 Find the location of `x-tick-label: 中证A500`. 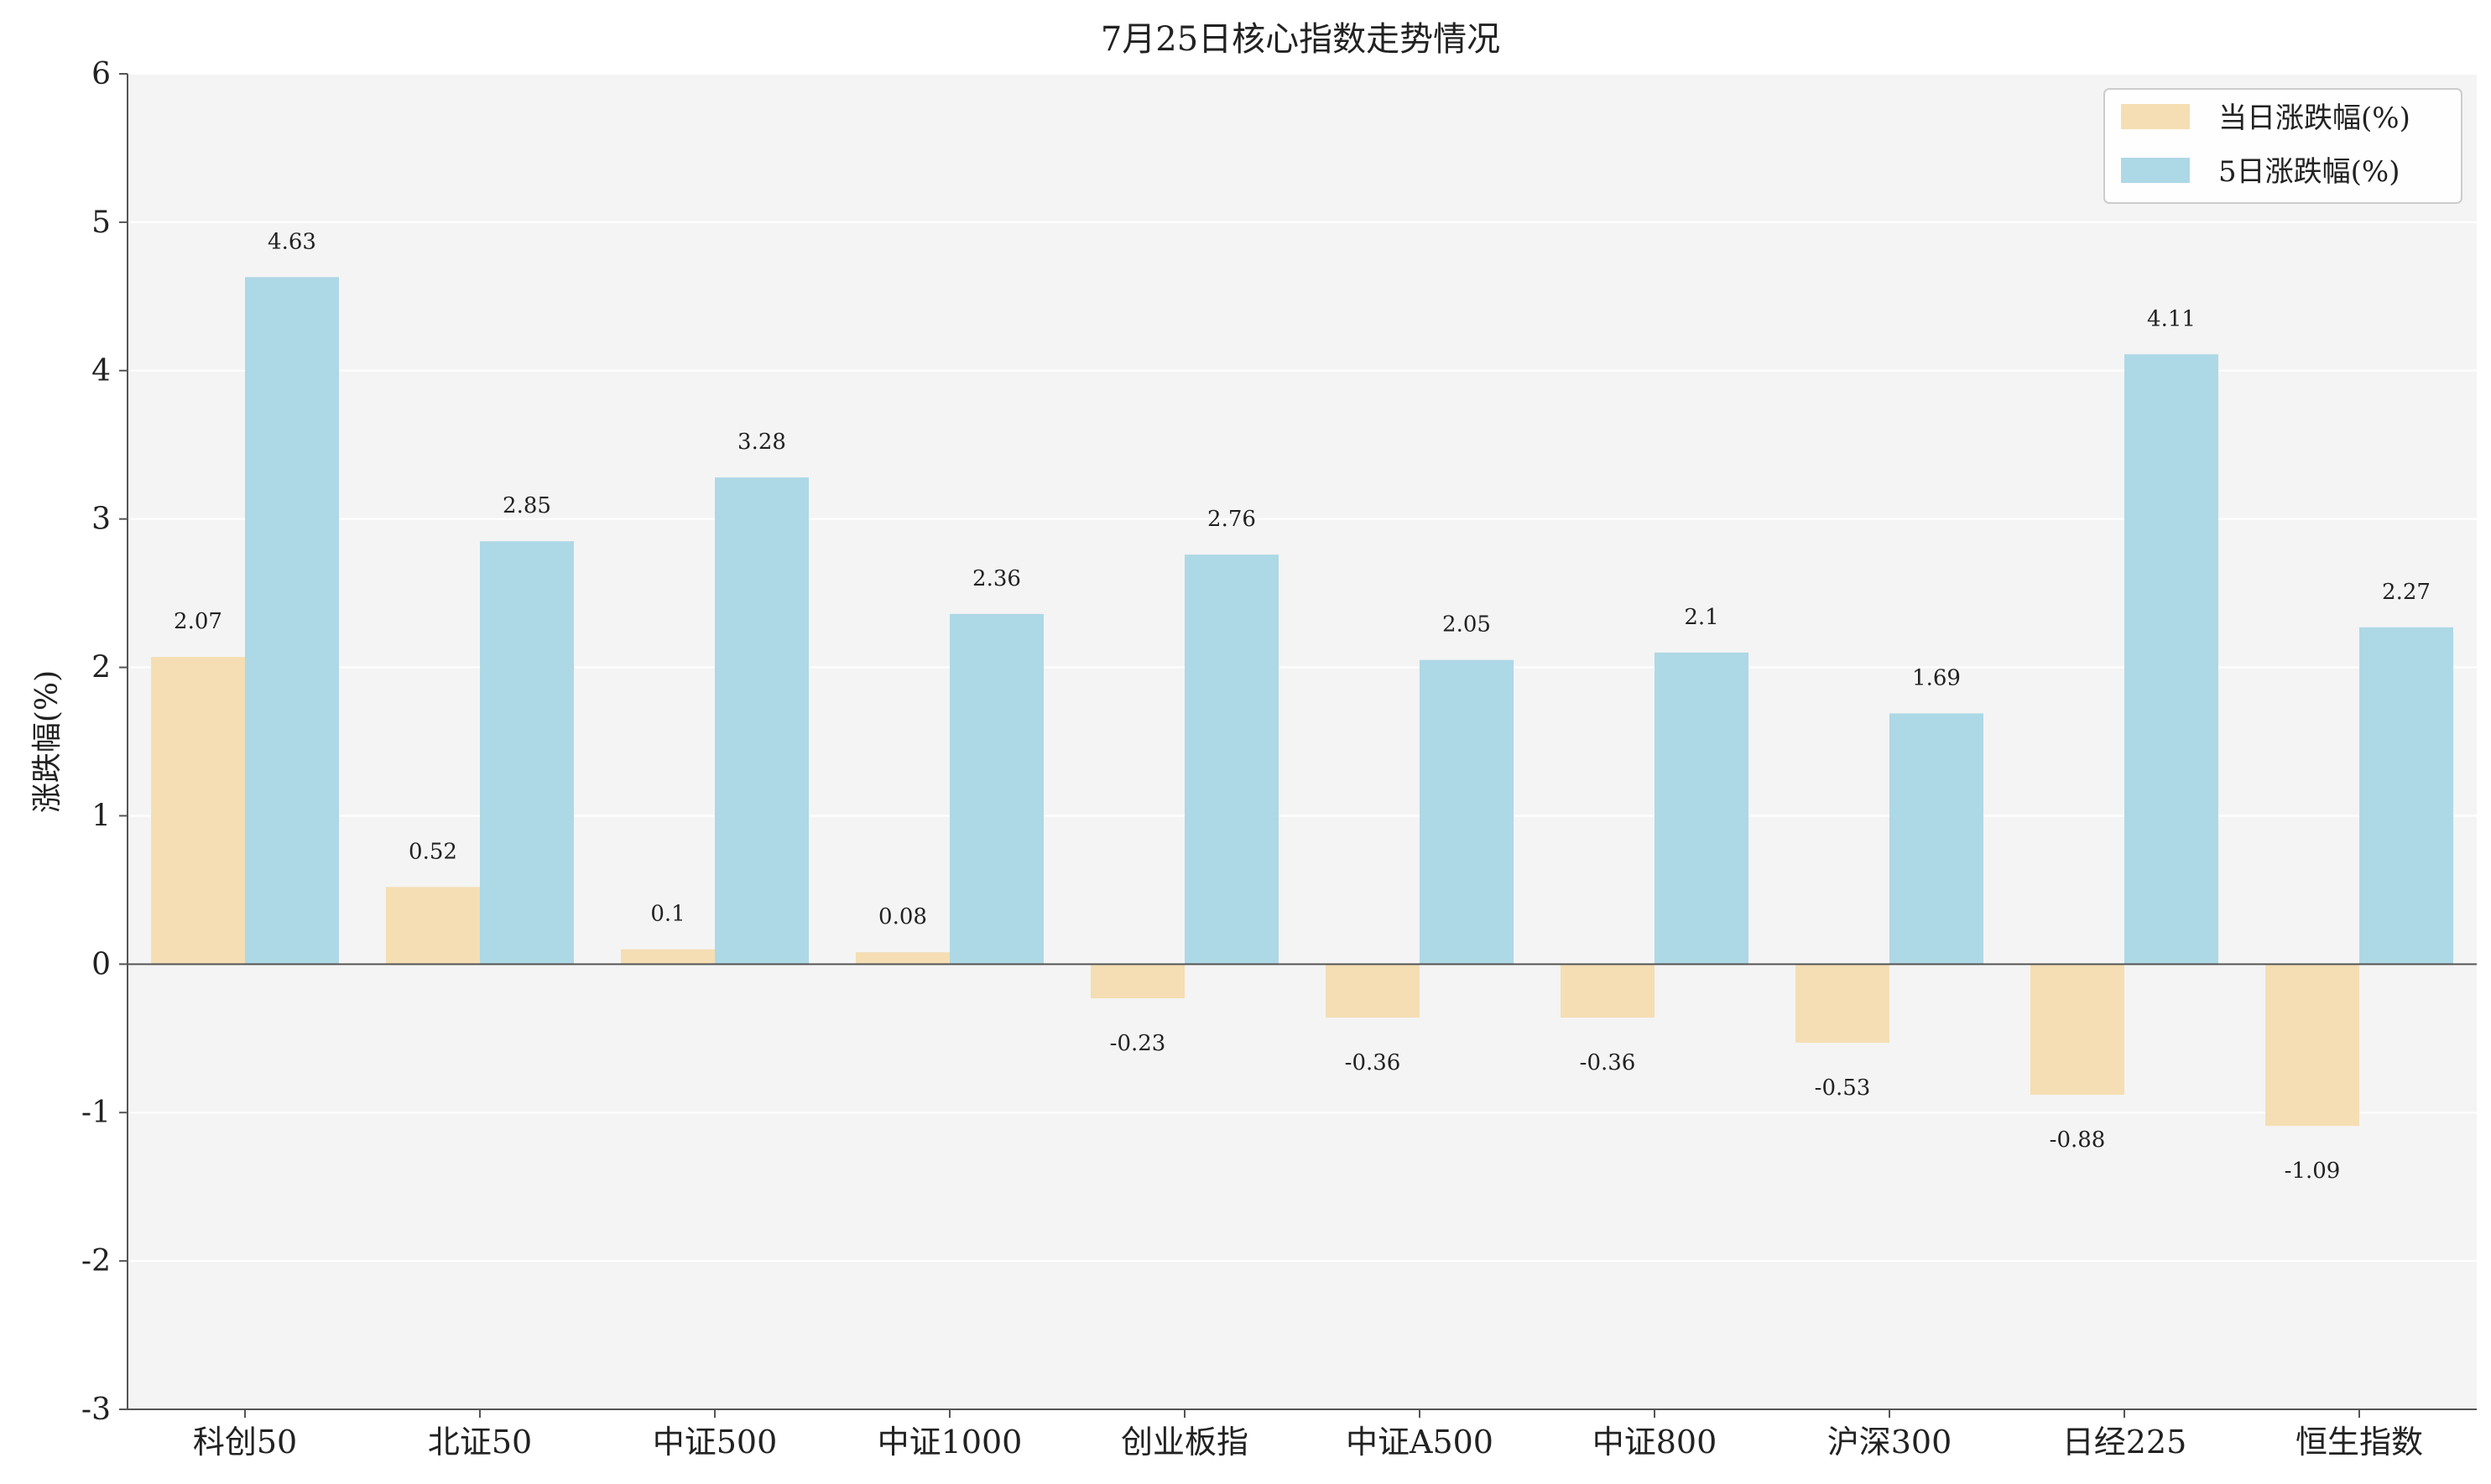

x-tick-label: 中证A500 is located at coordinates (1419, 1442).